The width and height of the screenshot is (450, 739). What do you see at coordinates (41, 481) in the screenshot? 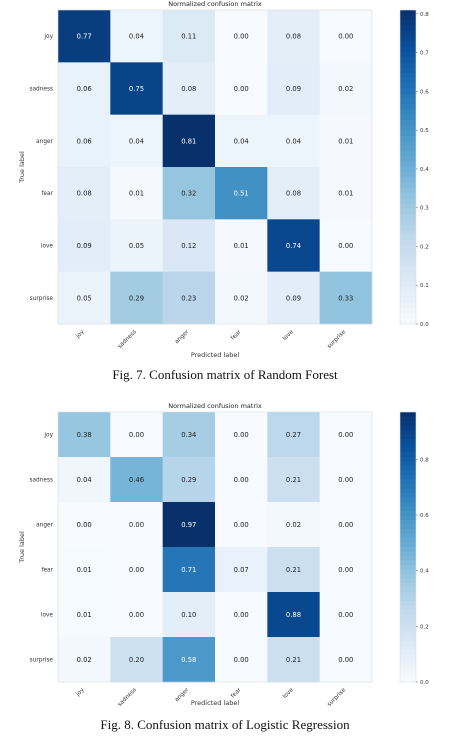
I see `y-tick-label: sadness` at bounding box center [41, 481].